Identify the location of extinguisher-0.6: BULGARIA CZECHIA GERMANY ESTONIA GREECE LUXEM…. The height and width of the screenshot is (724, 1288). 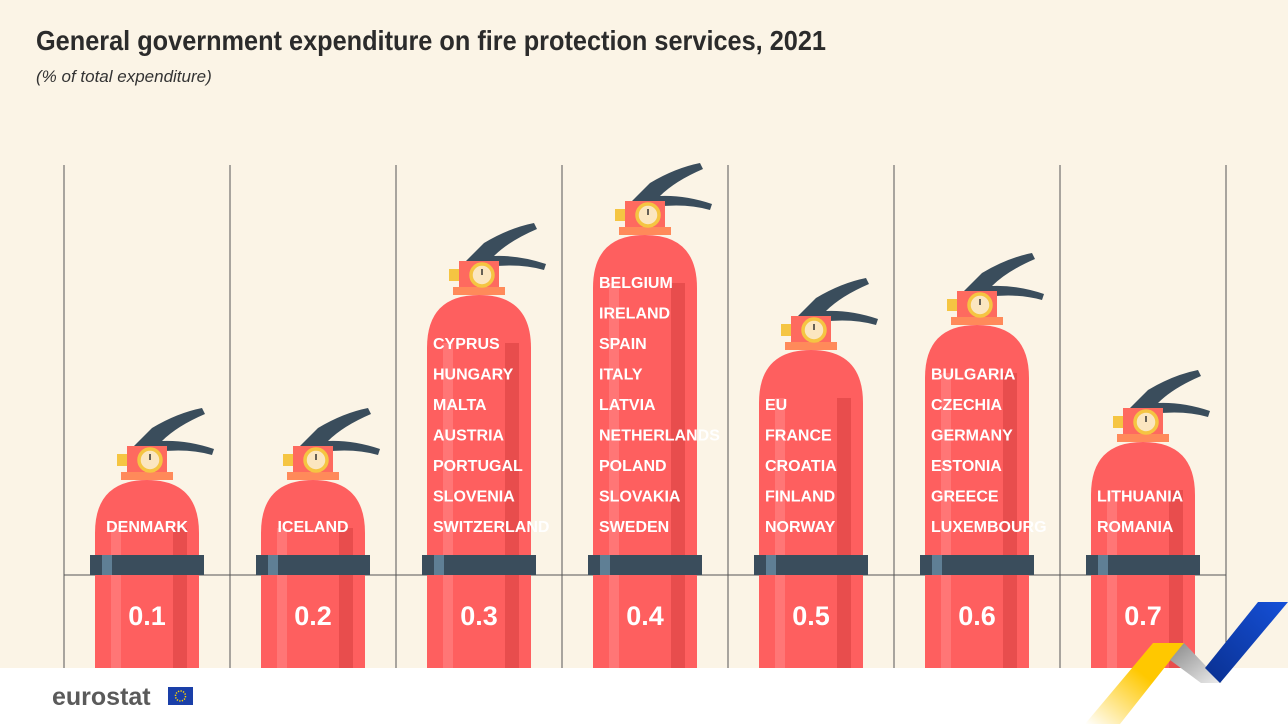
(983, 460).